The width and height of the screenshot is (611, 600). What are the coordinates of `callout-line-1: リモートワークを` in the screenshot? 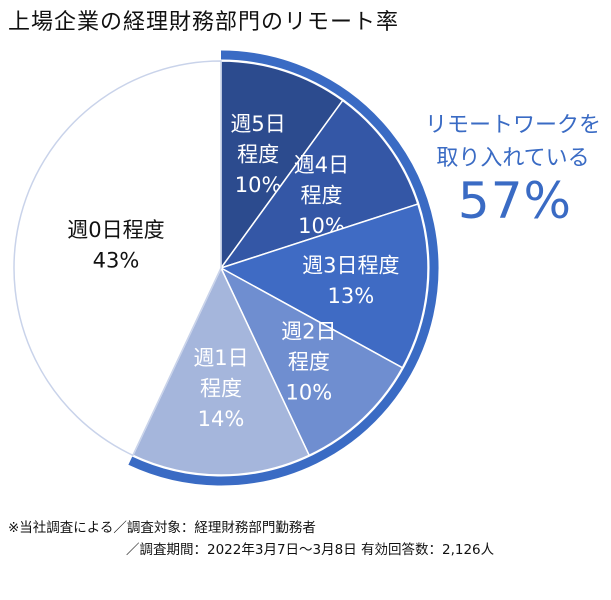 It's located at (512, 125).